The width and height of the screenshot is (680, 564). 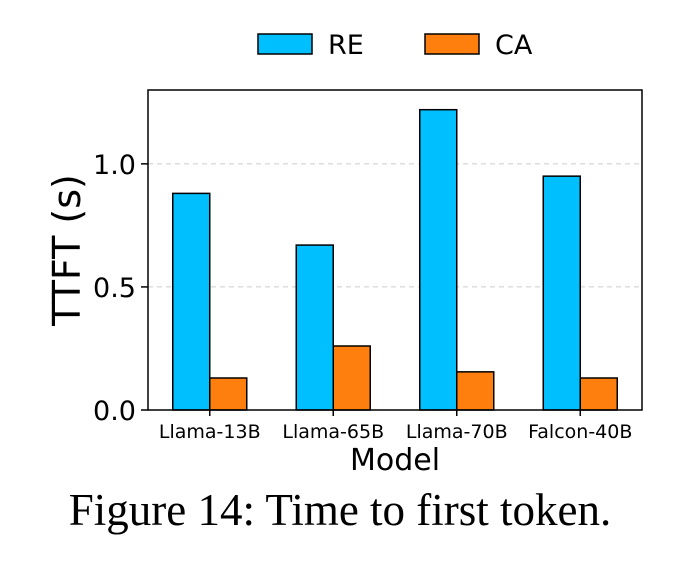 I want to click on legend-swatch-re, so click(x=285, y=44).